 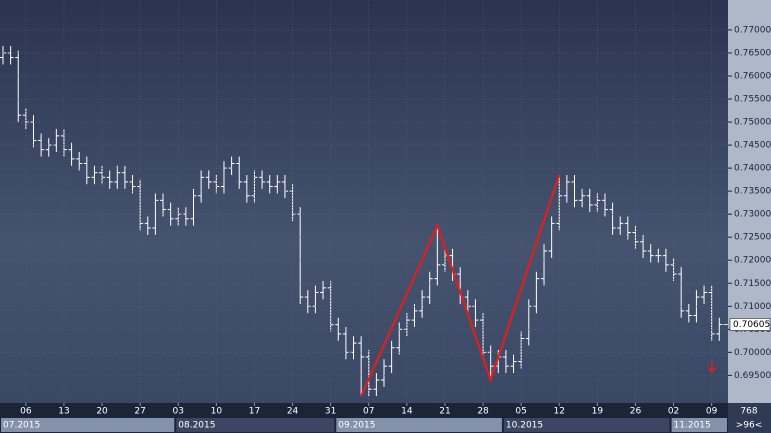 What do you see at coordinates (712, 412) in the screenshot?
I see `x-tick-label: 09` at bounding box center [712, 412].